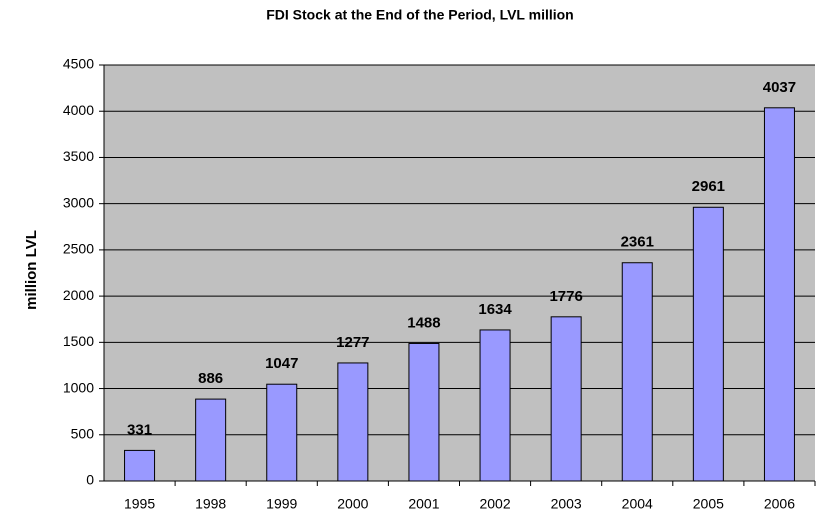 This screenshot has width=817, height=520. I want to click on value-label: 886, so click(210, 378).